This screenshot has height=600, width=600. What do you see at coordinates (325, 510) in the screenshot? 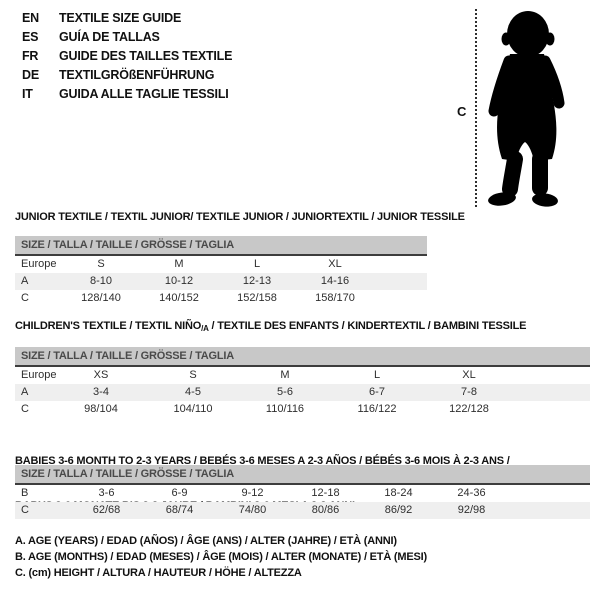
I see `table-cell: 80/86` at bounding box center [325, 510].